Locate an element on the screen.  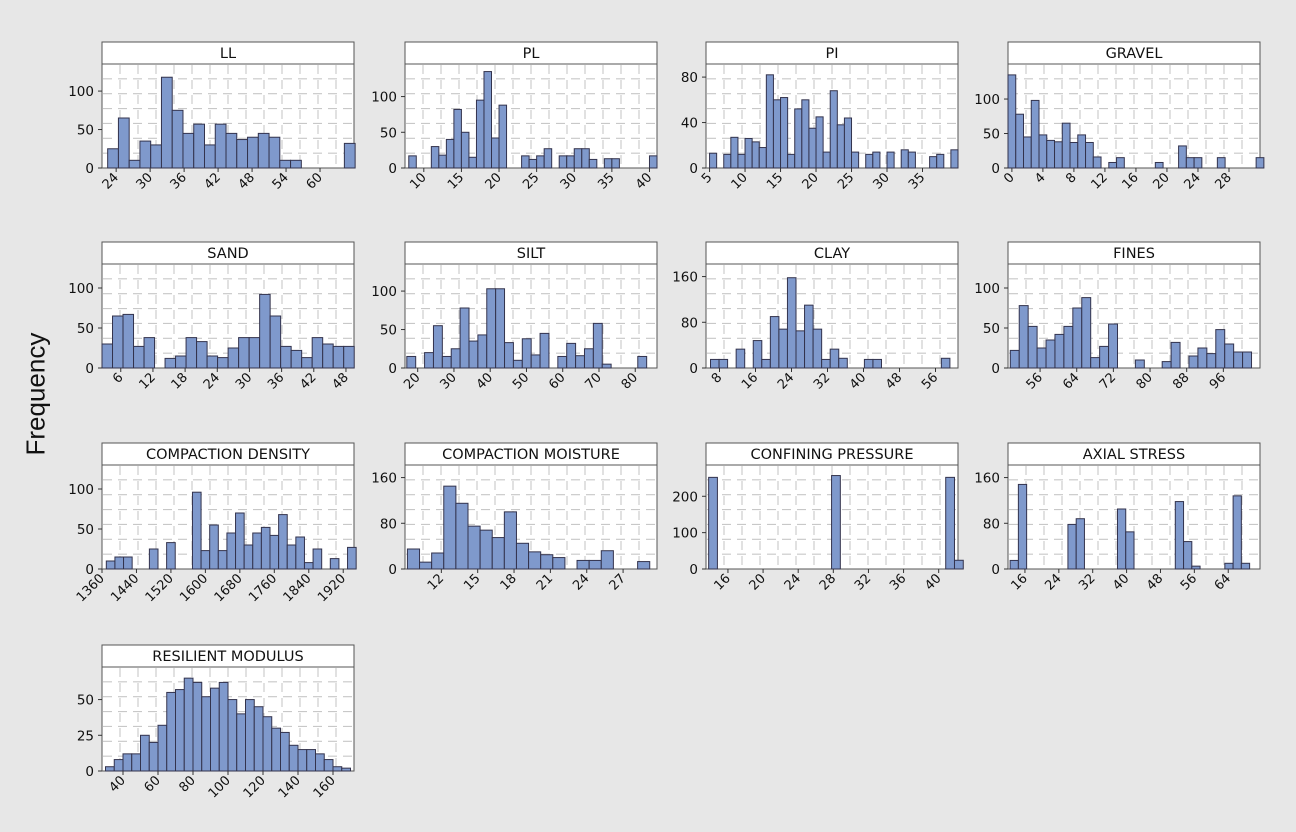
pi-title: PI is located at coordinates (831, 54).